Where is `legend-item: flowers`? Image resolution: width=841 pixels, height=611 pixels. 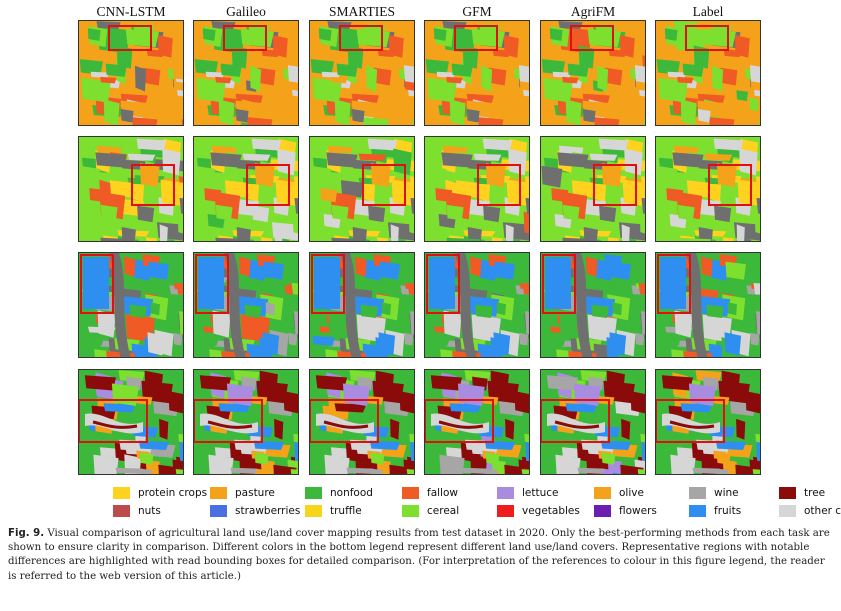 legend-item: flowers is located at coordinates (625, 511).